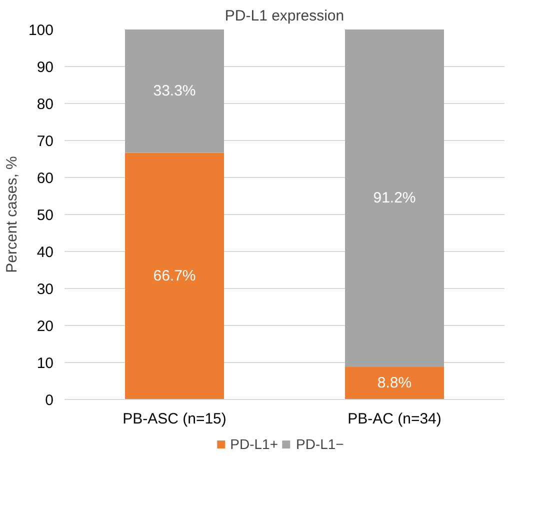 The width and height of the screenshot is (533, 509). Describe the element at coordinates (45, 178) in the screenshot. I see `y-tick-label: 60` at that location.